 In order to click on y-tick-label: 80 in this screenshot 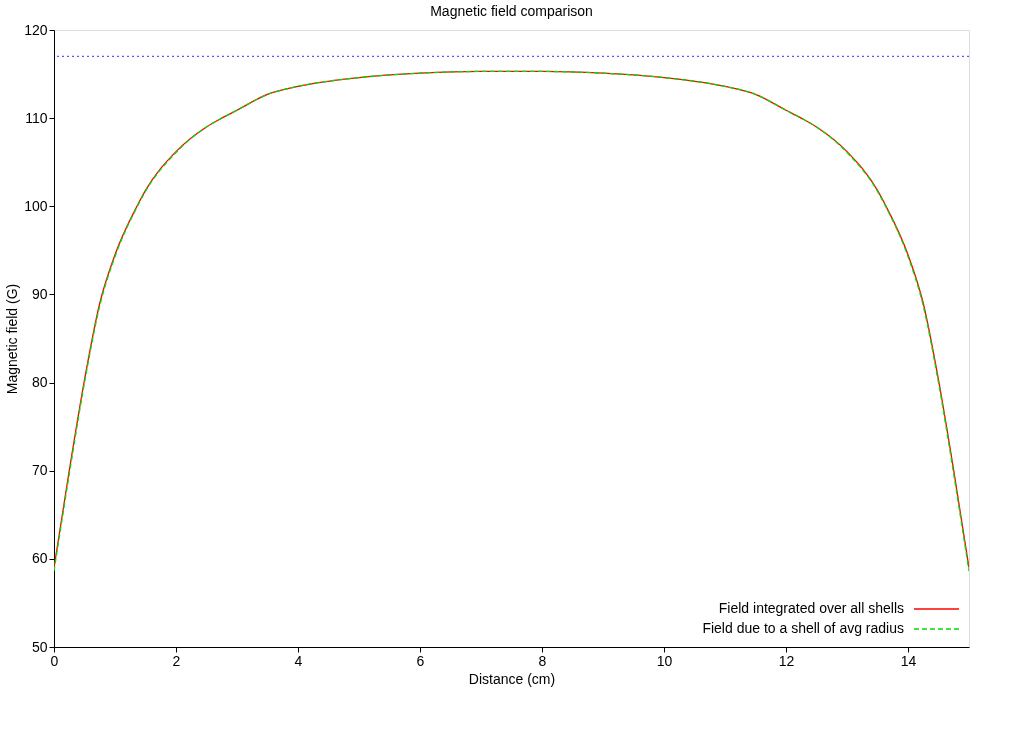, I will do `click(39, 382)`.